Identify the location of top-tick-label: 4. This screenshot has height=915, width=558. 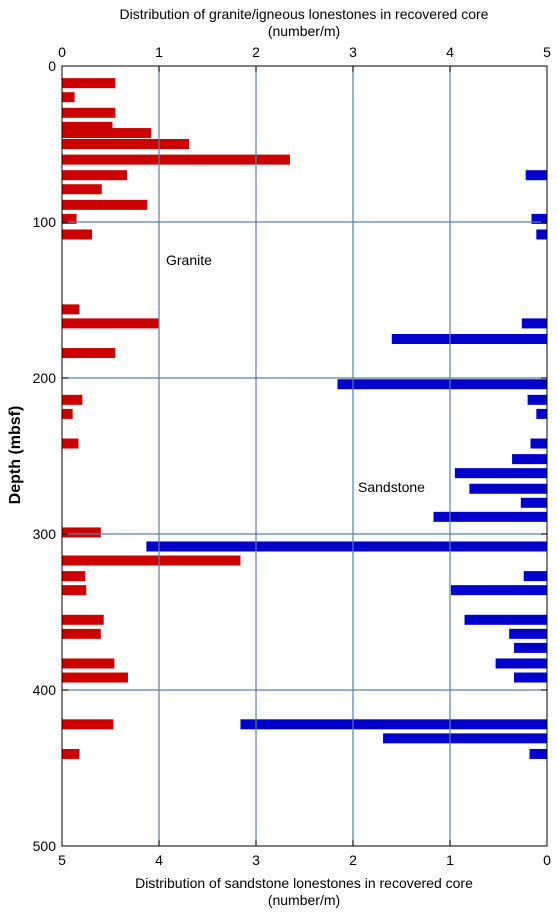
(450, 52).